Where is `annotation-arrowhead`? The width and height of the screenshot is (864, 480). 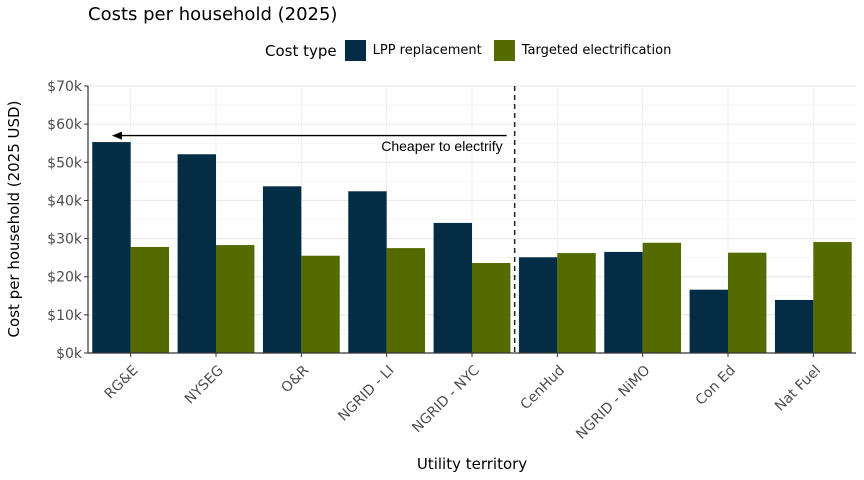
annotation-arrowhead is located at coordinates (116, 135).